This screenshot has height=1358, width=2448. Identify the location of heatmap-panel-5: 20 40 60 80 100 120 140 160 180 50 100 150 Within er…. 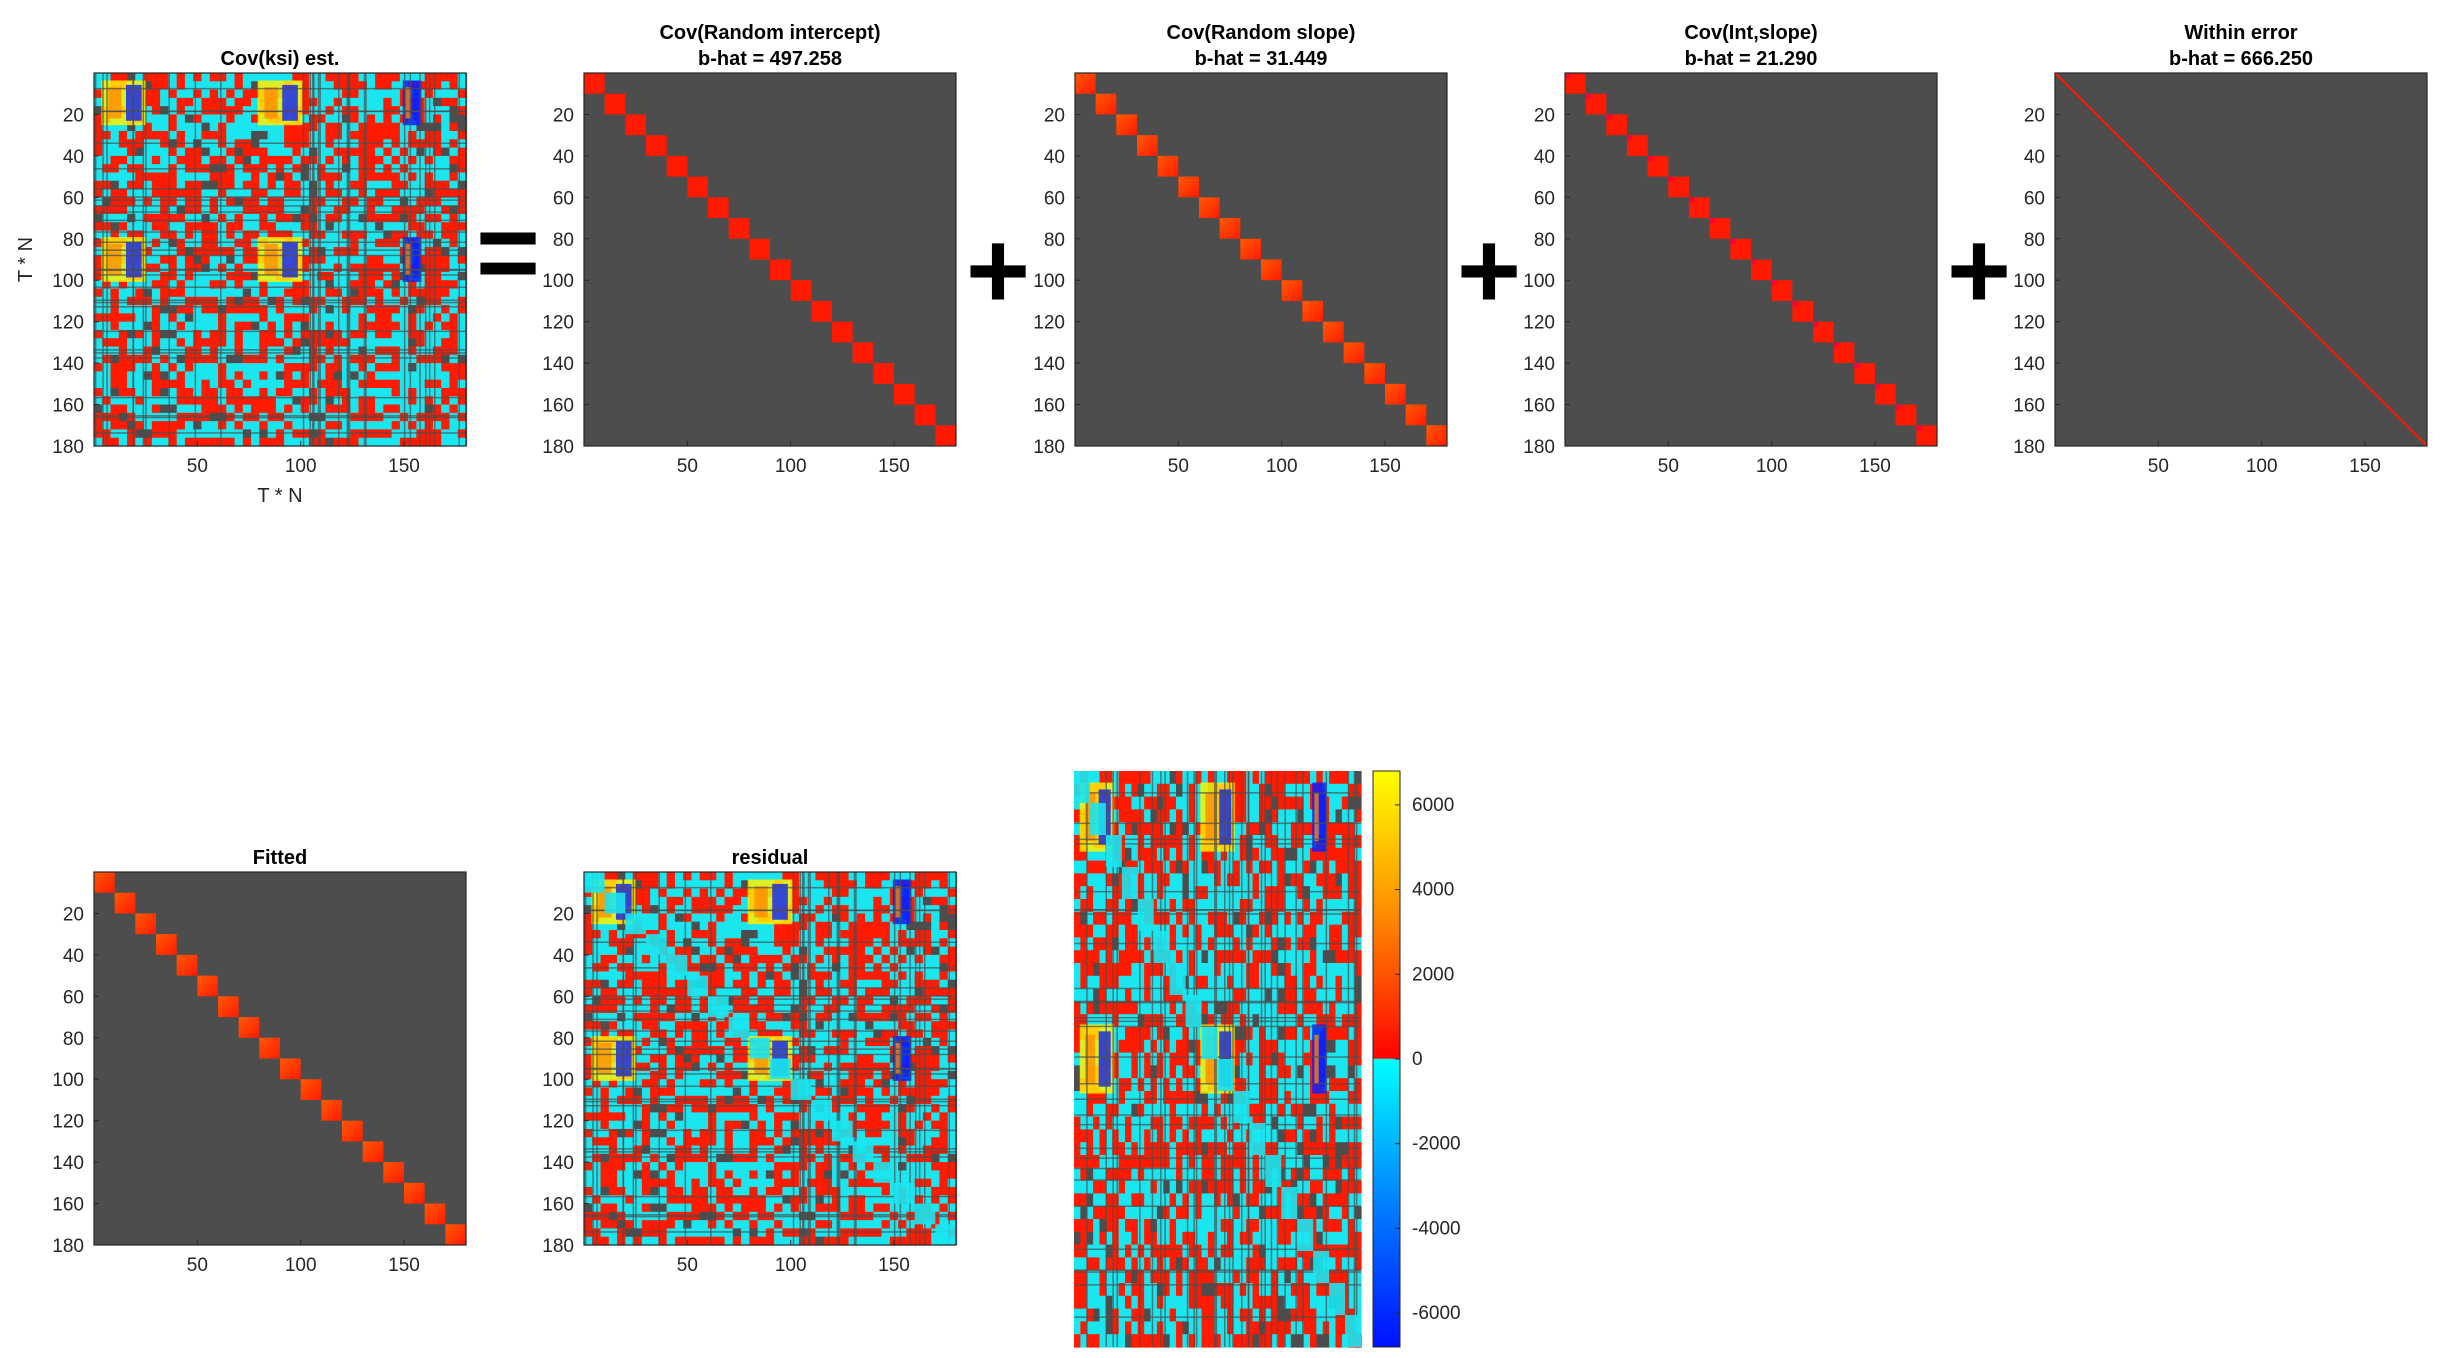
(2220, 249).